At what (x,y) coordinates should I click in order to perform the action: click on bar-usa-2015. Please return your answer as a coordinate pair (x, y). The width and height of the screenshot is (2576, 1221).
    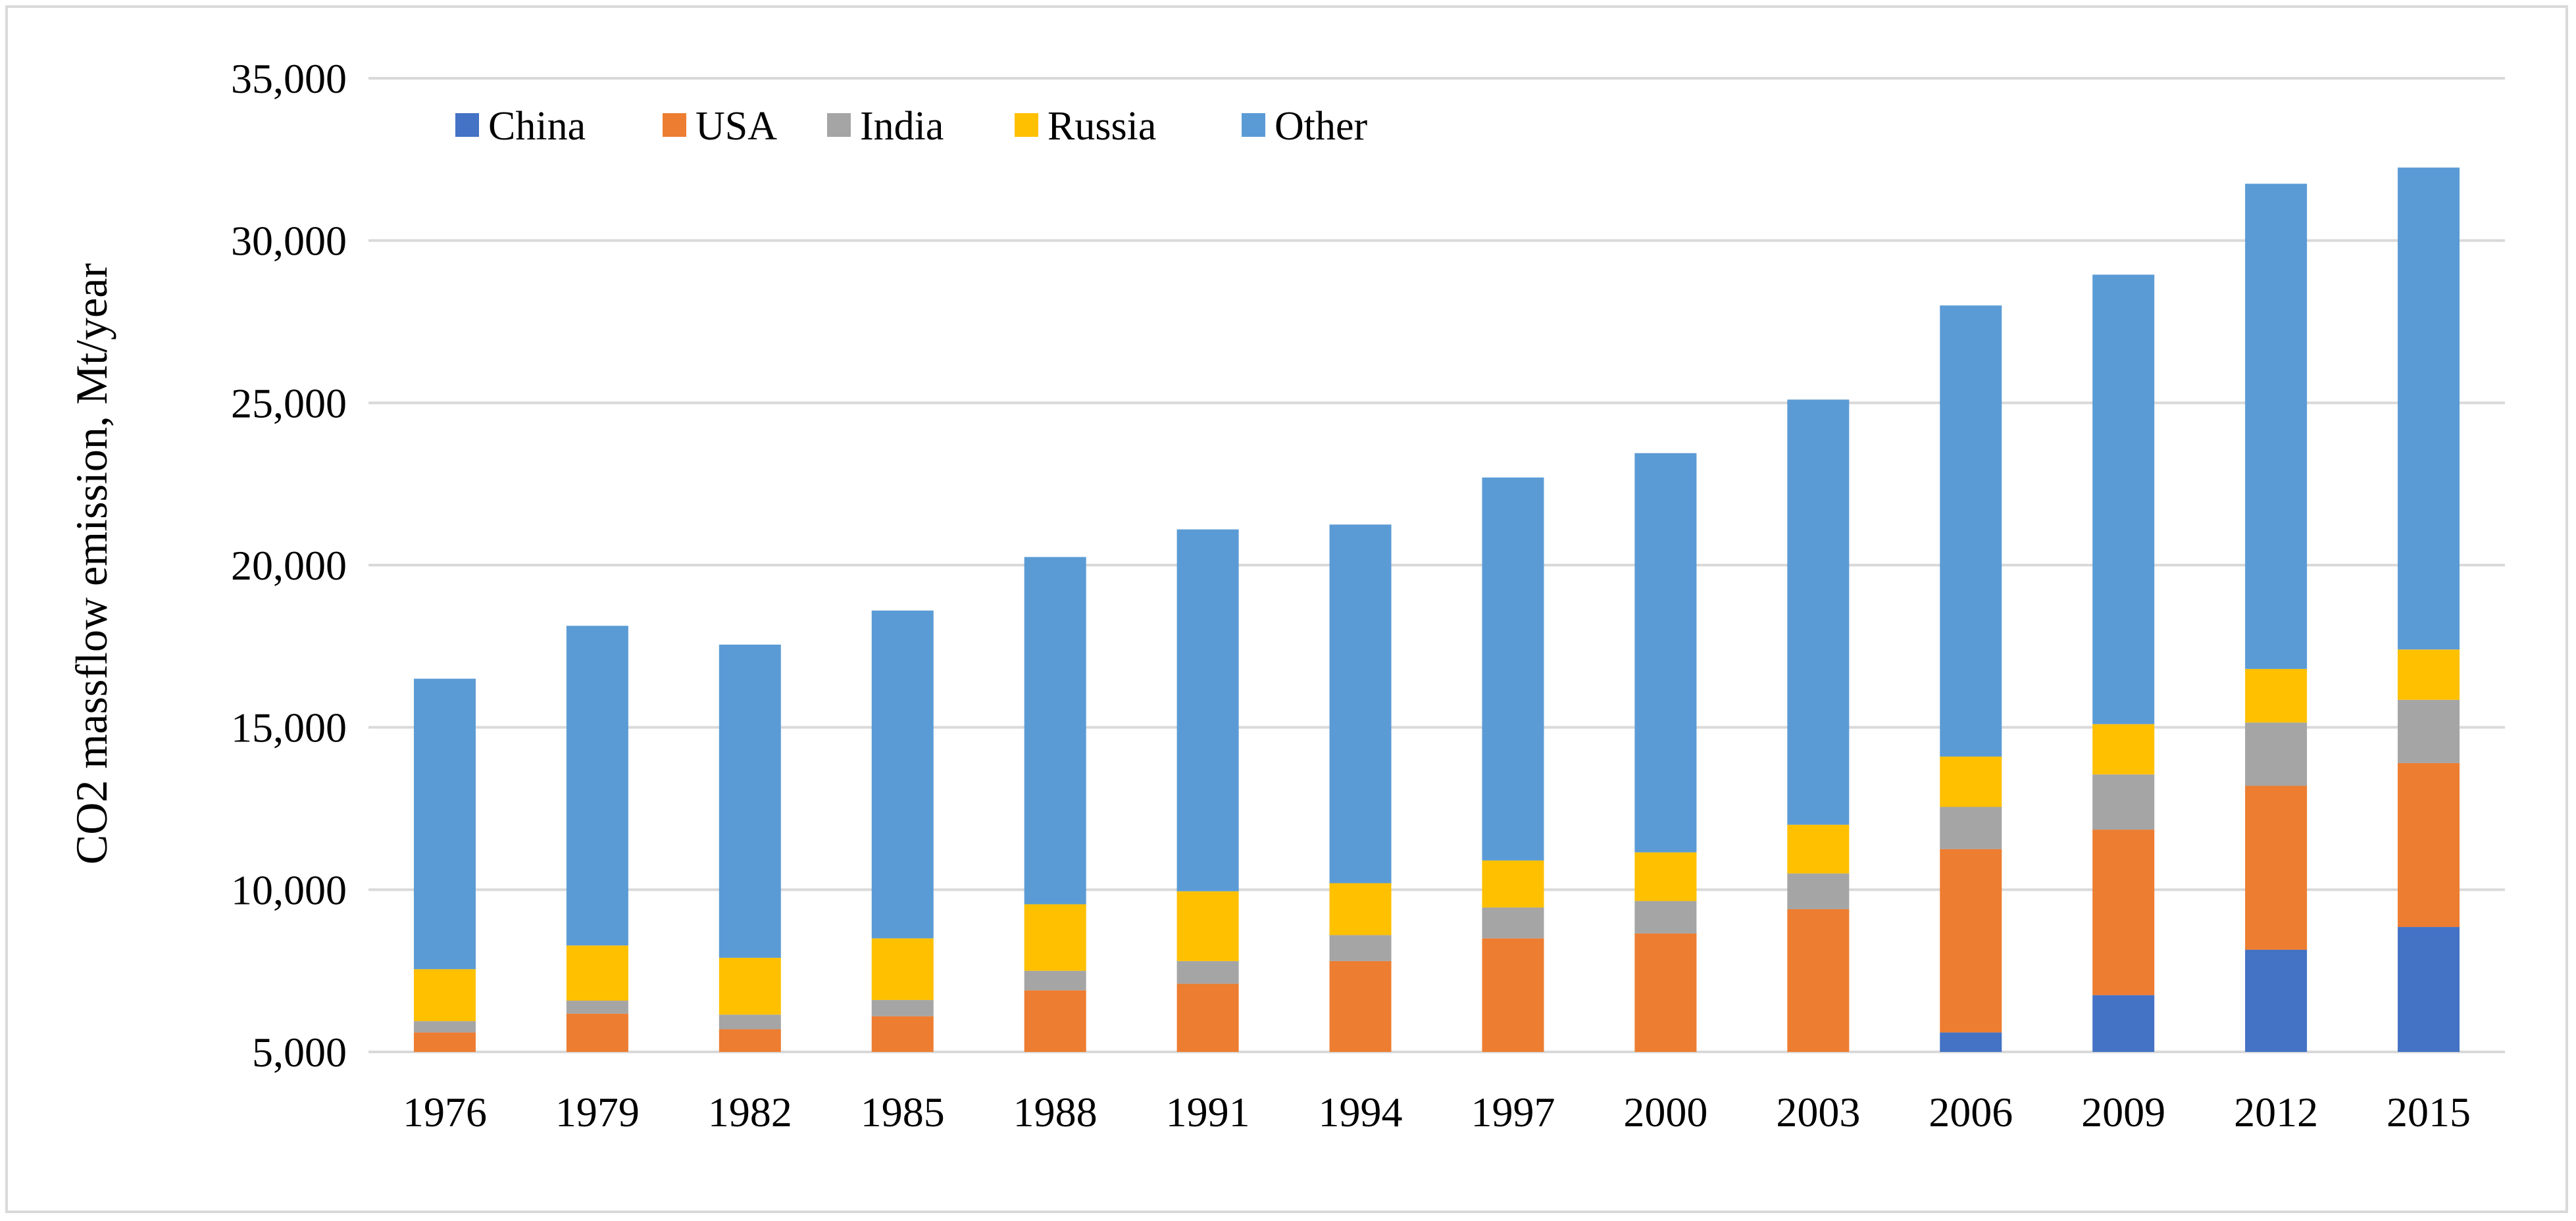
    Looking at the image, I should click on (2429, 845).